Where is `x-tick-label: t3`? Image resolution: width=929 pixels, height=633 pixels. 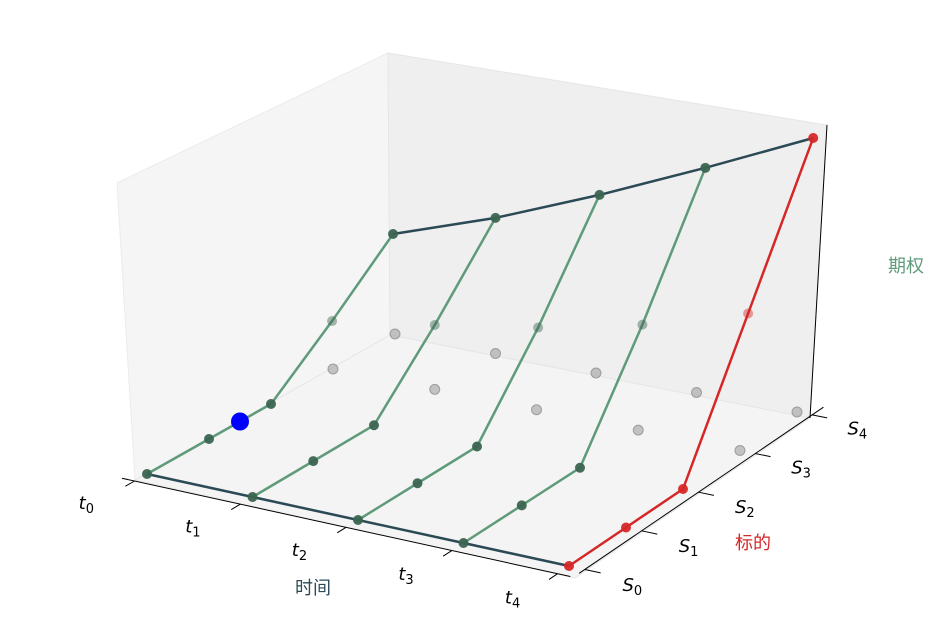 x-tick-label: t3 is located at coordinates (405, 576).